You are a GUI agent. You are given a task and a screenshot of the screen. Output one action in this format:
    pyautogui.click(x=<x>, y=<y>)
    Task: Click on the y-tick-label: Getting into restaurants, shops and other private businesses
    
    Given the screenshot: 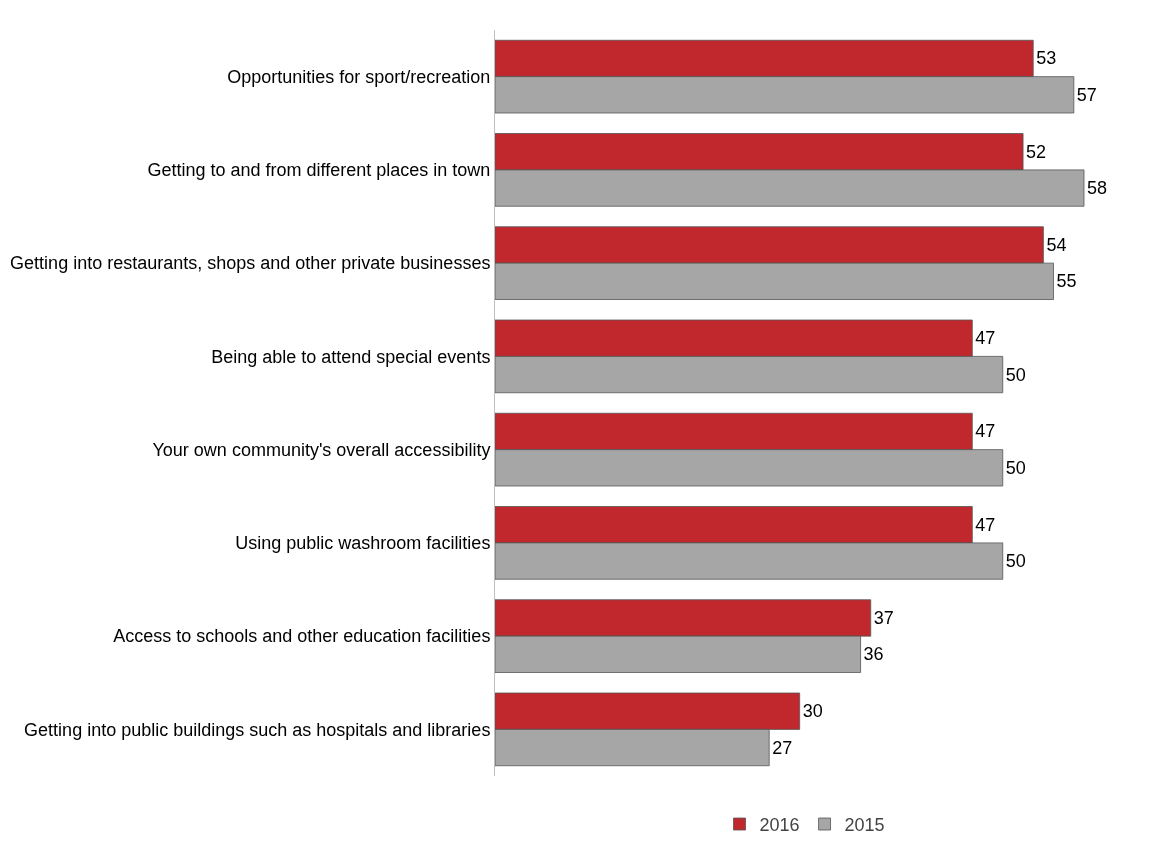 What is the action you would take?
    pyautogui.click(x=250, y=263)
    